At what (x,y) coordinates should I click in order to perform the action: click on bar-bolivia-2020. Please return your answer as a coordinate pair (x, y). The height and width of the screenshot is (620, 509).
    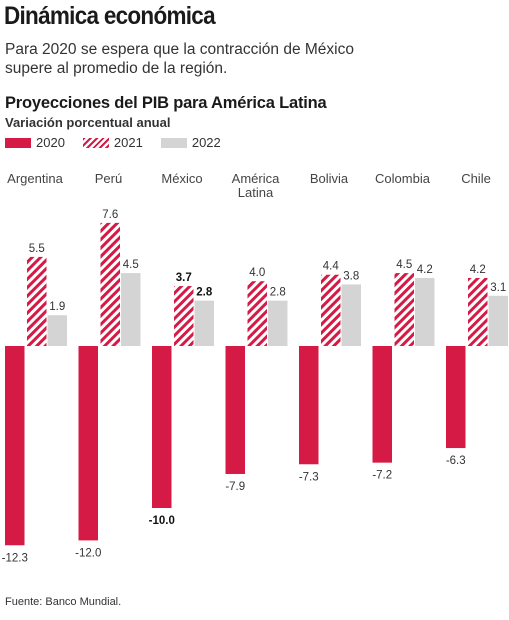
    Looking at the image, I should click on (309, 405).